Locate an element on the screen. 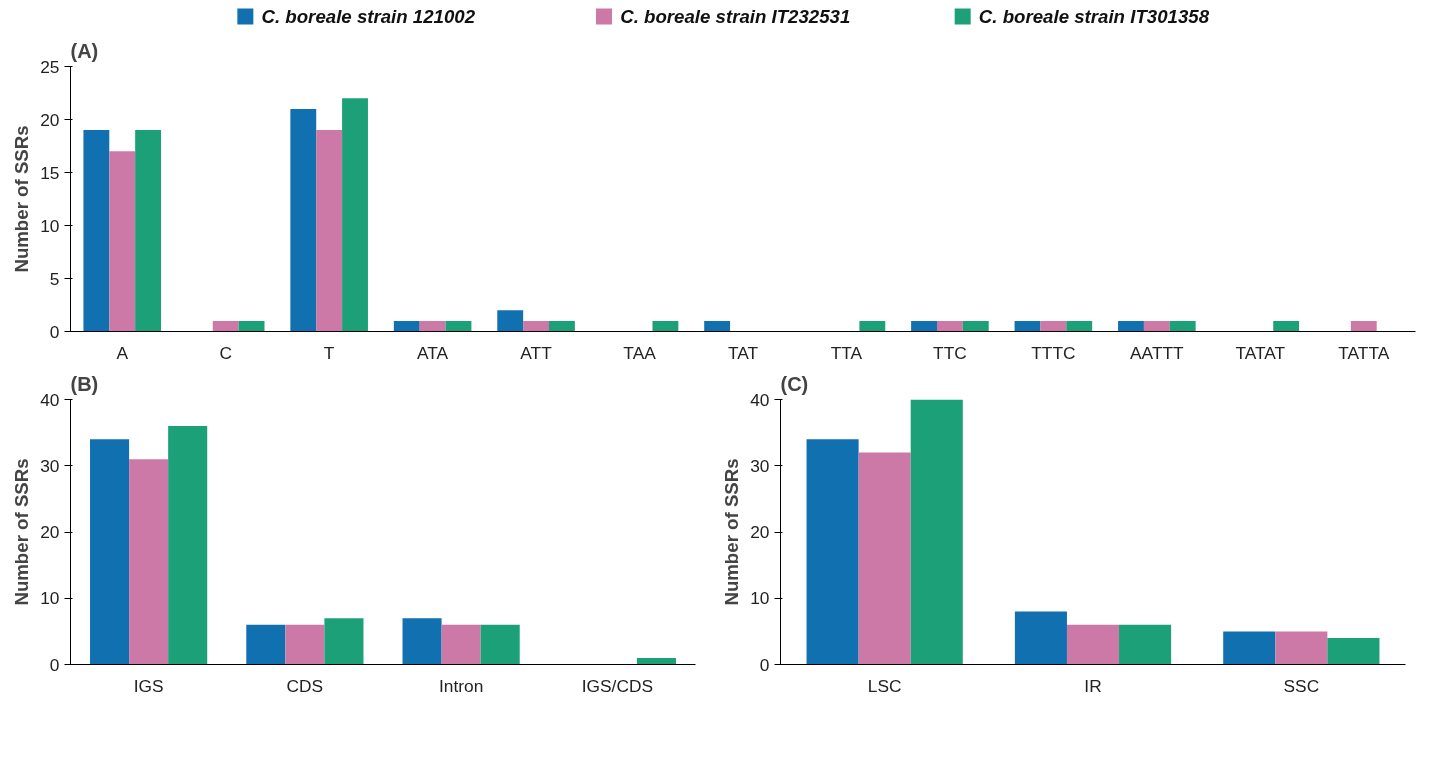 Image resolution: width=1453 pixels, height=757 pixels. x-tick-label: A is located at coordinates (122, 352).